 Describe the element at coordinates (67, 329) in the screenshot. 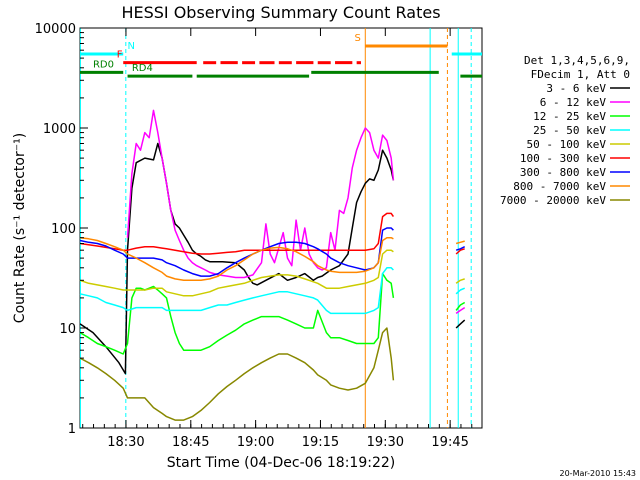

I see `y-tick-label-1: 10` at that location.